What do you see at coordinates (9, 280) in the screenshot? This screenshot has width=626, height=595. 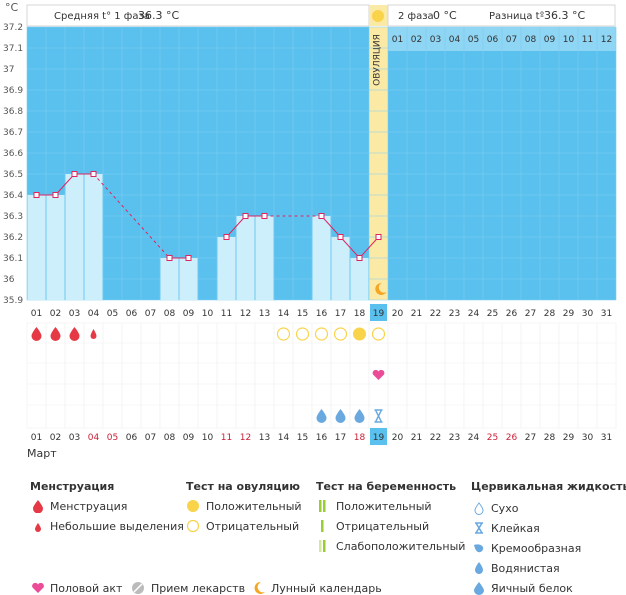 I see `y-tick-label: 36` at bounding box center [9, 280].